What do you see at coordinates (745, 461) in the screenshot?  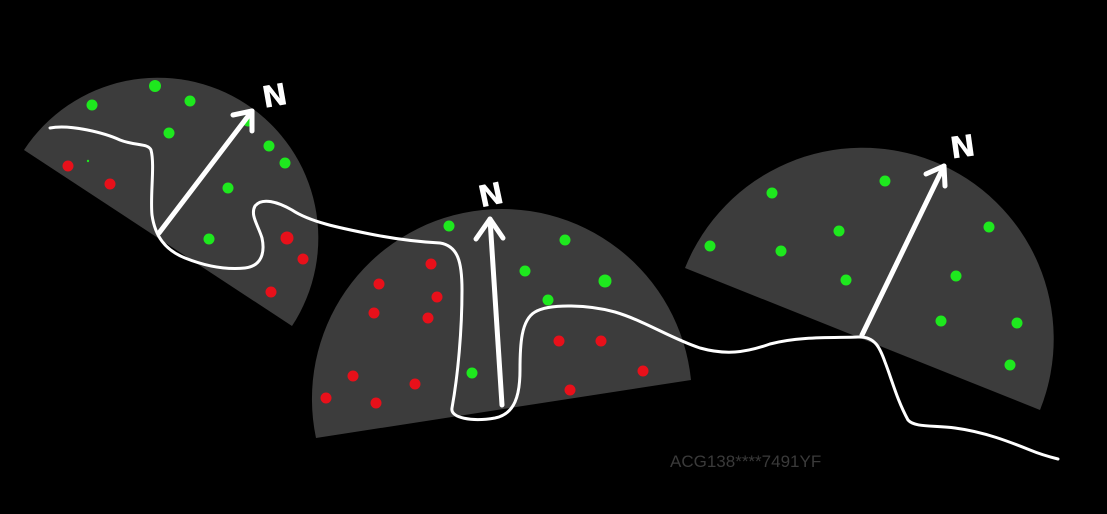 I see `watermark: ACG138****7491YF` at bounding box center [745, 461].